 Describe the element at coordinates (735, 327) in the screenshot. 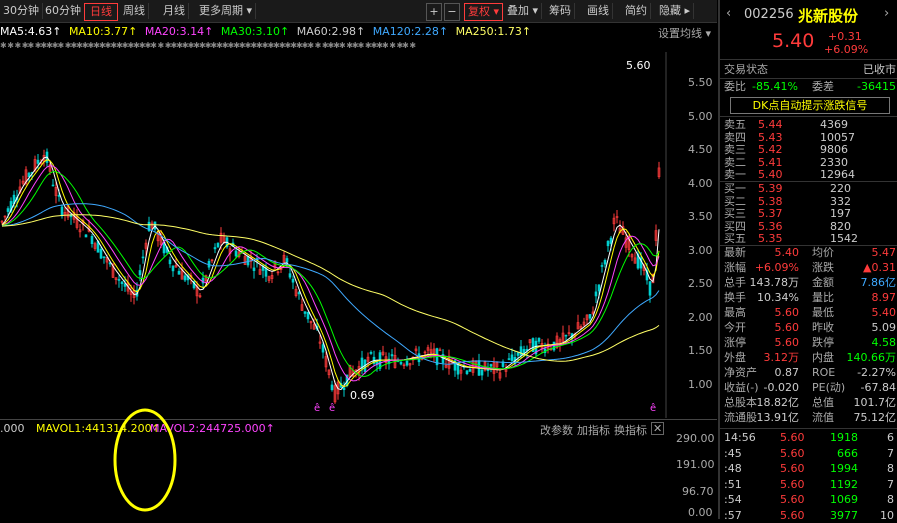

I see `stat-label: 今开` at that location.